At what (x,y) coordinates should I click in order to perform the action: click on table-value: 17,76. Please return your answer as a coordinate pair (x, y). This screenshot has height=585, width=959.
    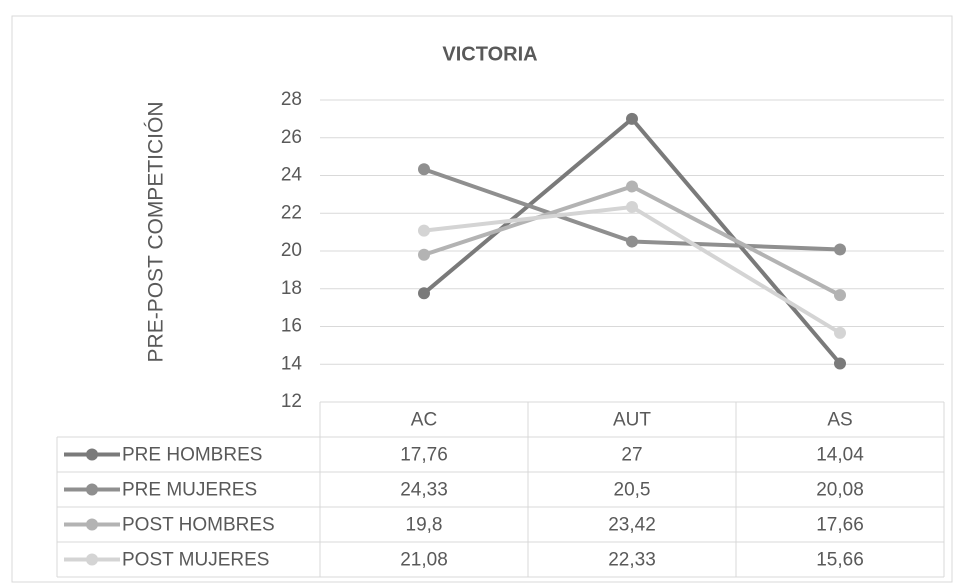
    Looking at the image, I should click on (424, 455).